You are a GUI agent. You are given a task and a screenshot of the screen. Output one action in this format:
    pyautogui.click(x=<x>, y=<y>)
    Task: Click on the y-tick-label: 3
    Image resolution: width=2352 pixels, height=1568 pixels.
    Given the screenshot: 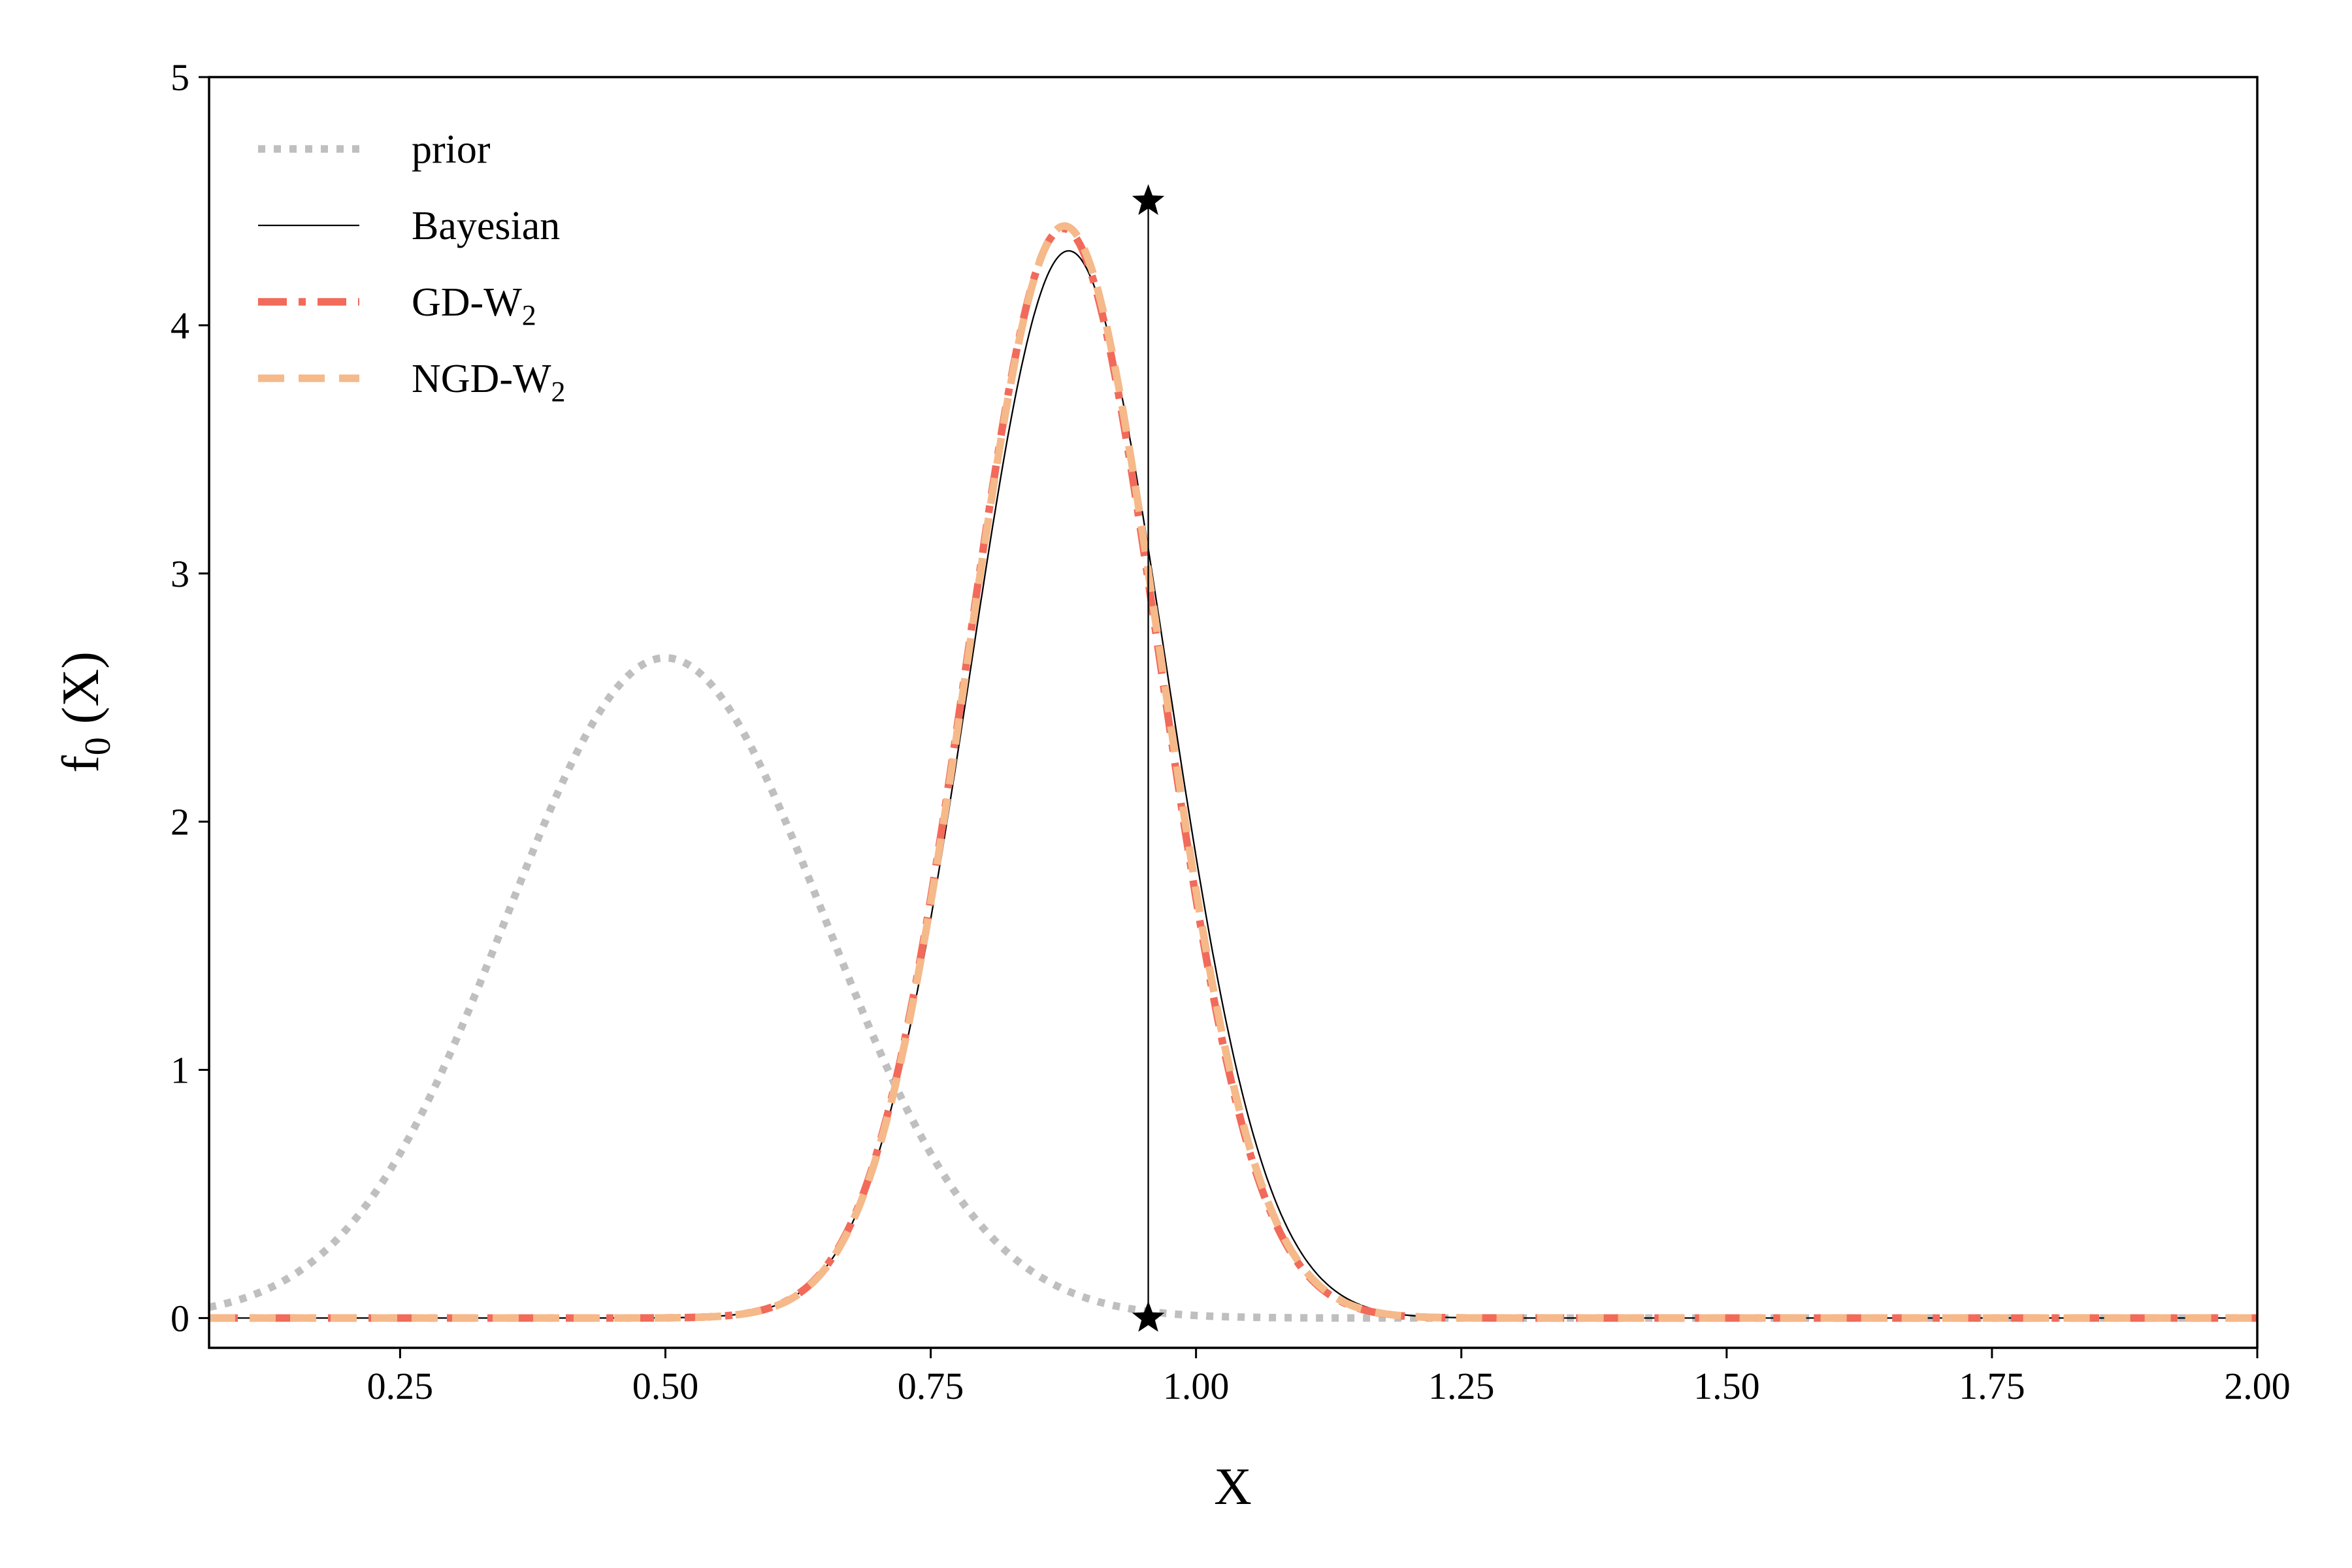 What is the action you would take?
    pyautogui.click(x=180, y=574)
    